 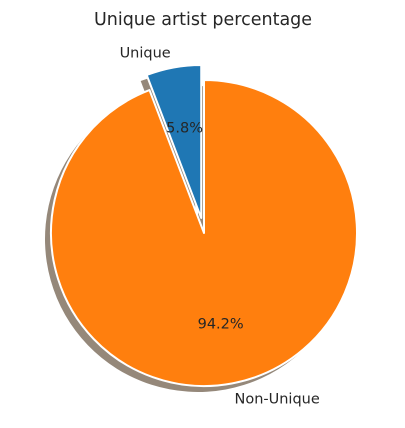 What do you see at coordinates (203, 20) in the screenshot?
I see `chart-title: Unique artist percentage` at bounding box center [203, 20].